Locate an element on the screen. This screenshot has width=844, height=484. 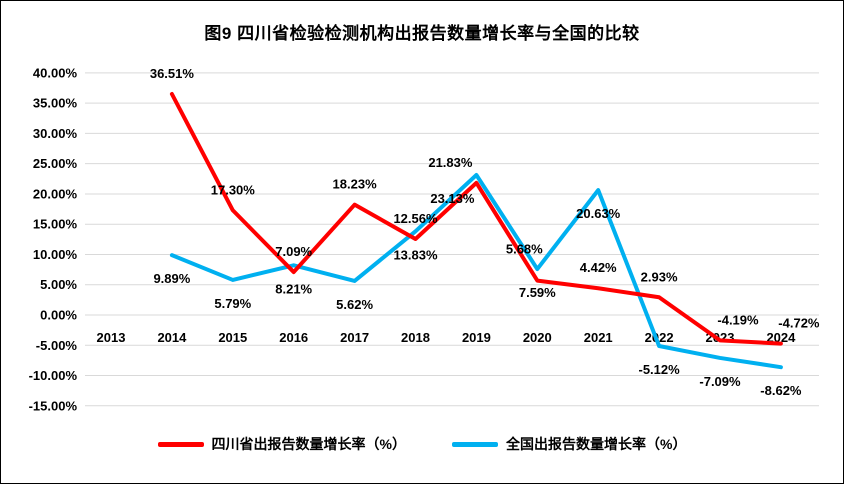
y-axis-tick-label: 40.00% is located at coordinates (55, 72).